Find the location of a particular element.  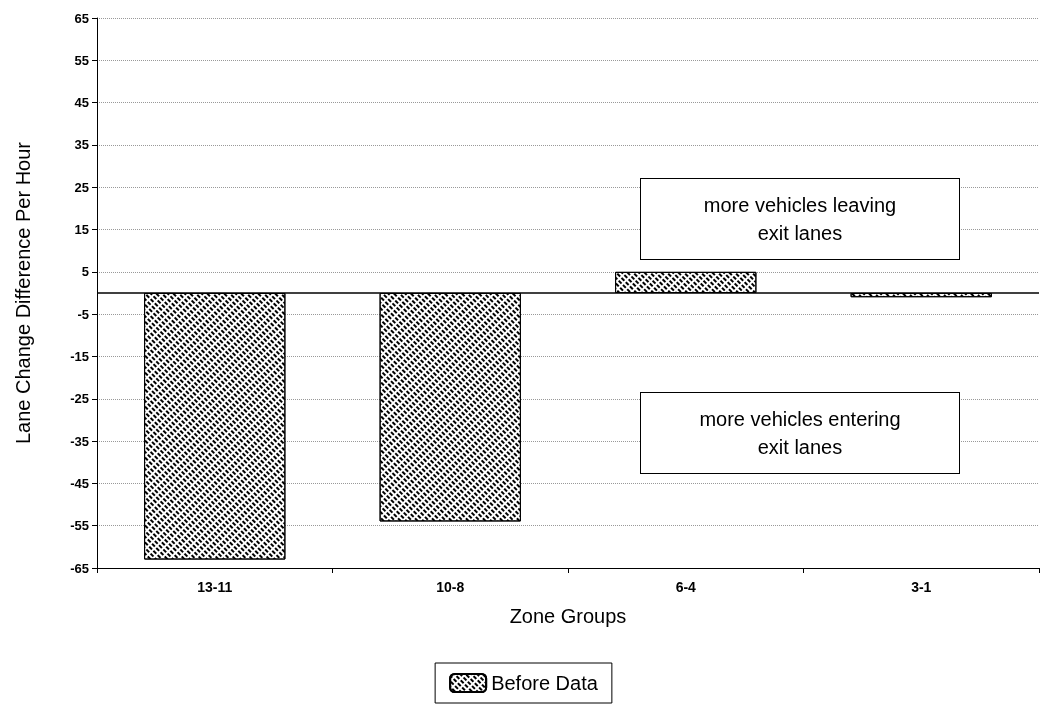

note-box: more vehicles leaving exit lanes is located at coordinates (800, 219).